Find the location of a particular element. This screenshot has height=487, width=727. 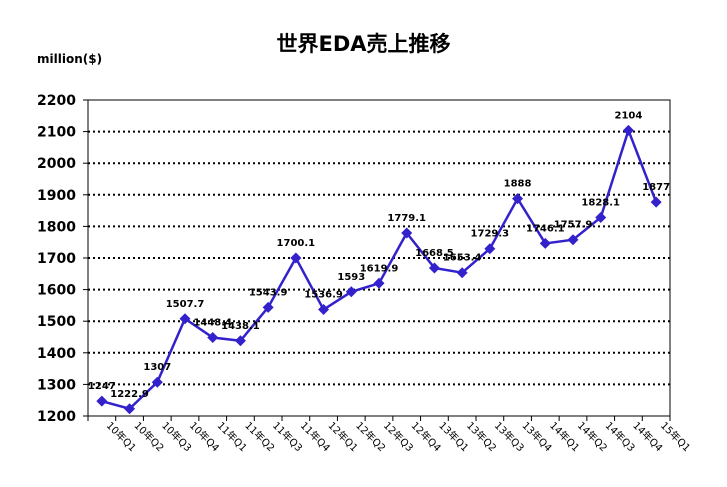

data-label: 1653.4 is located at coordinates (462, 258).